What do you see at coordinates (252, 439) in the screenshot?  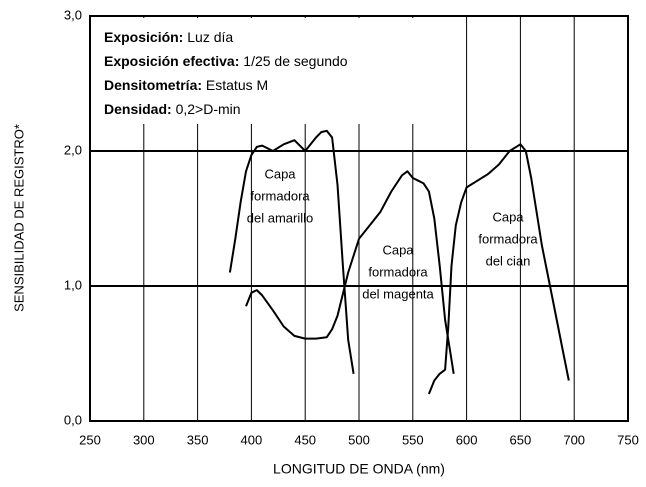 I see `x-tick-label: 400` at bounding box center [252, 439].